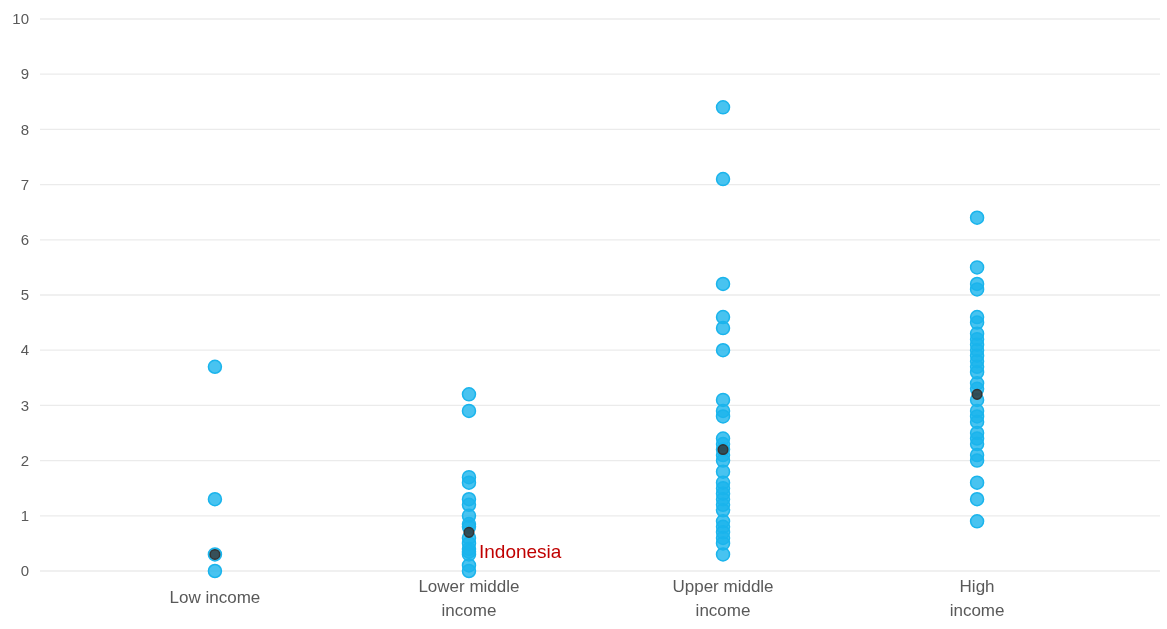 This screenshot has width=1167, height=629. Describe the element at coordinates (24, 129) in the screenshot. I see `y-tick-label: 8` at that location.